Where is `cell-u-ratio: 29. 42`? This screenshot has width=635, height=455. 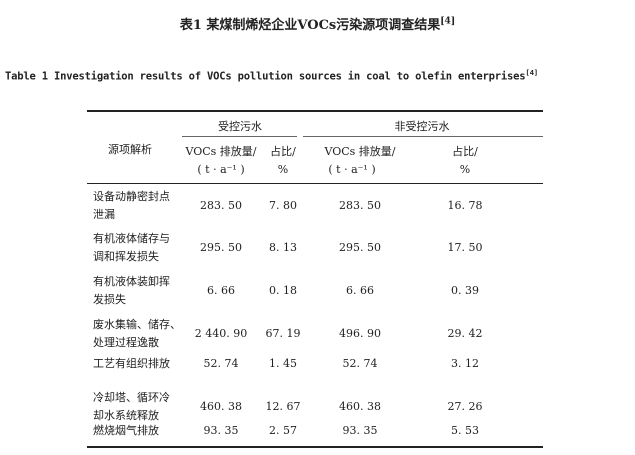 cell-u-ratio: 29. 42 is located at coordinates (465, 333).